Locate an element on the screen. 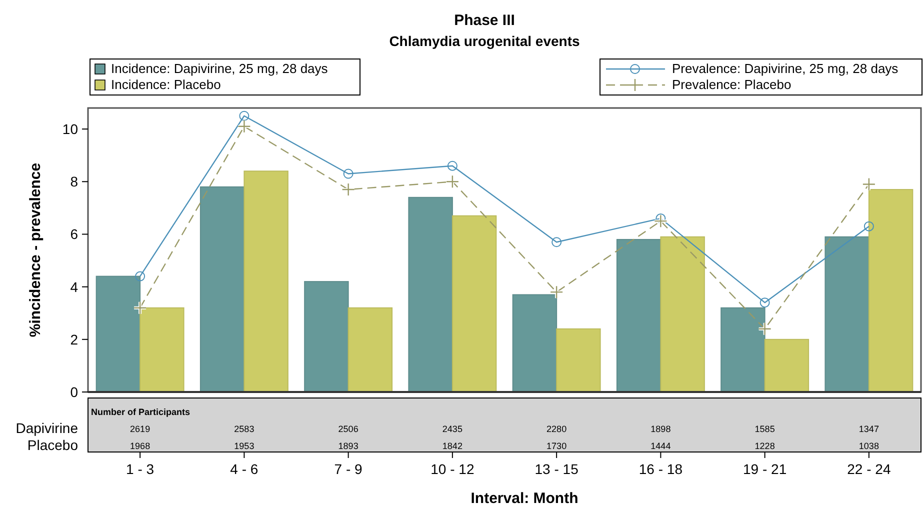  y-axis-title: %incidence - prevalence is located at coordinates (35, 250).